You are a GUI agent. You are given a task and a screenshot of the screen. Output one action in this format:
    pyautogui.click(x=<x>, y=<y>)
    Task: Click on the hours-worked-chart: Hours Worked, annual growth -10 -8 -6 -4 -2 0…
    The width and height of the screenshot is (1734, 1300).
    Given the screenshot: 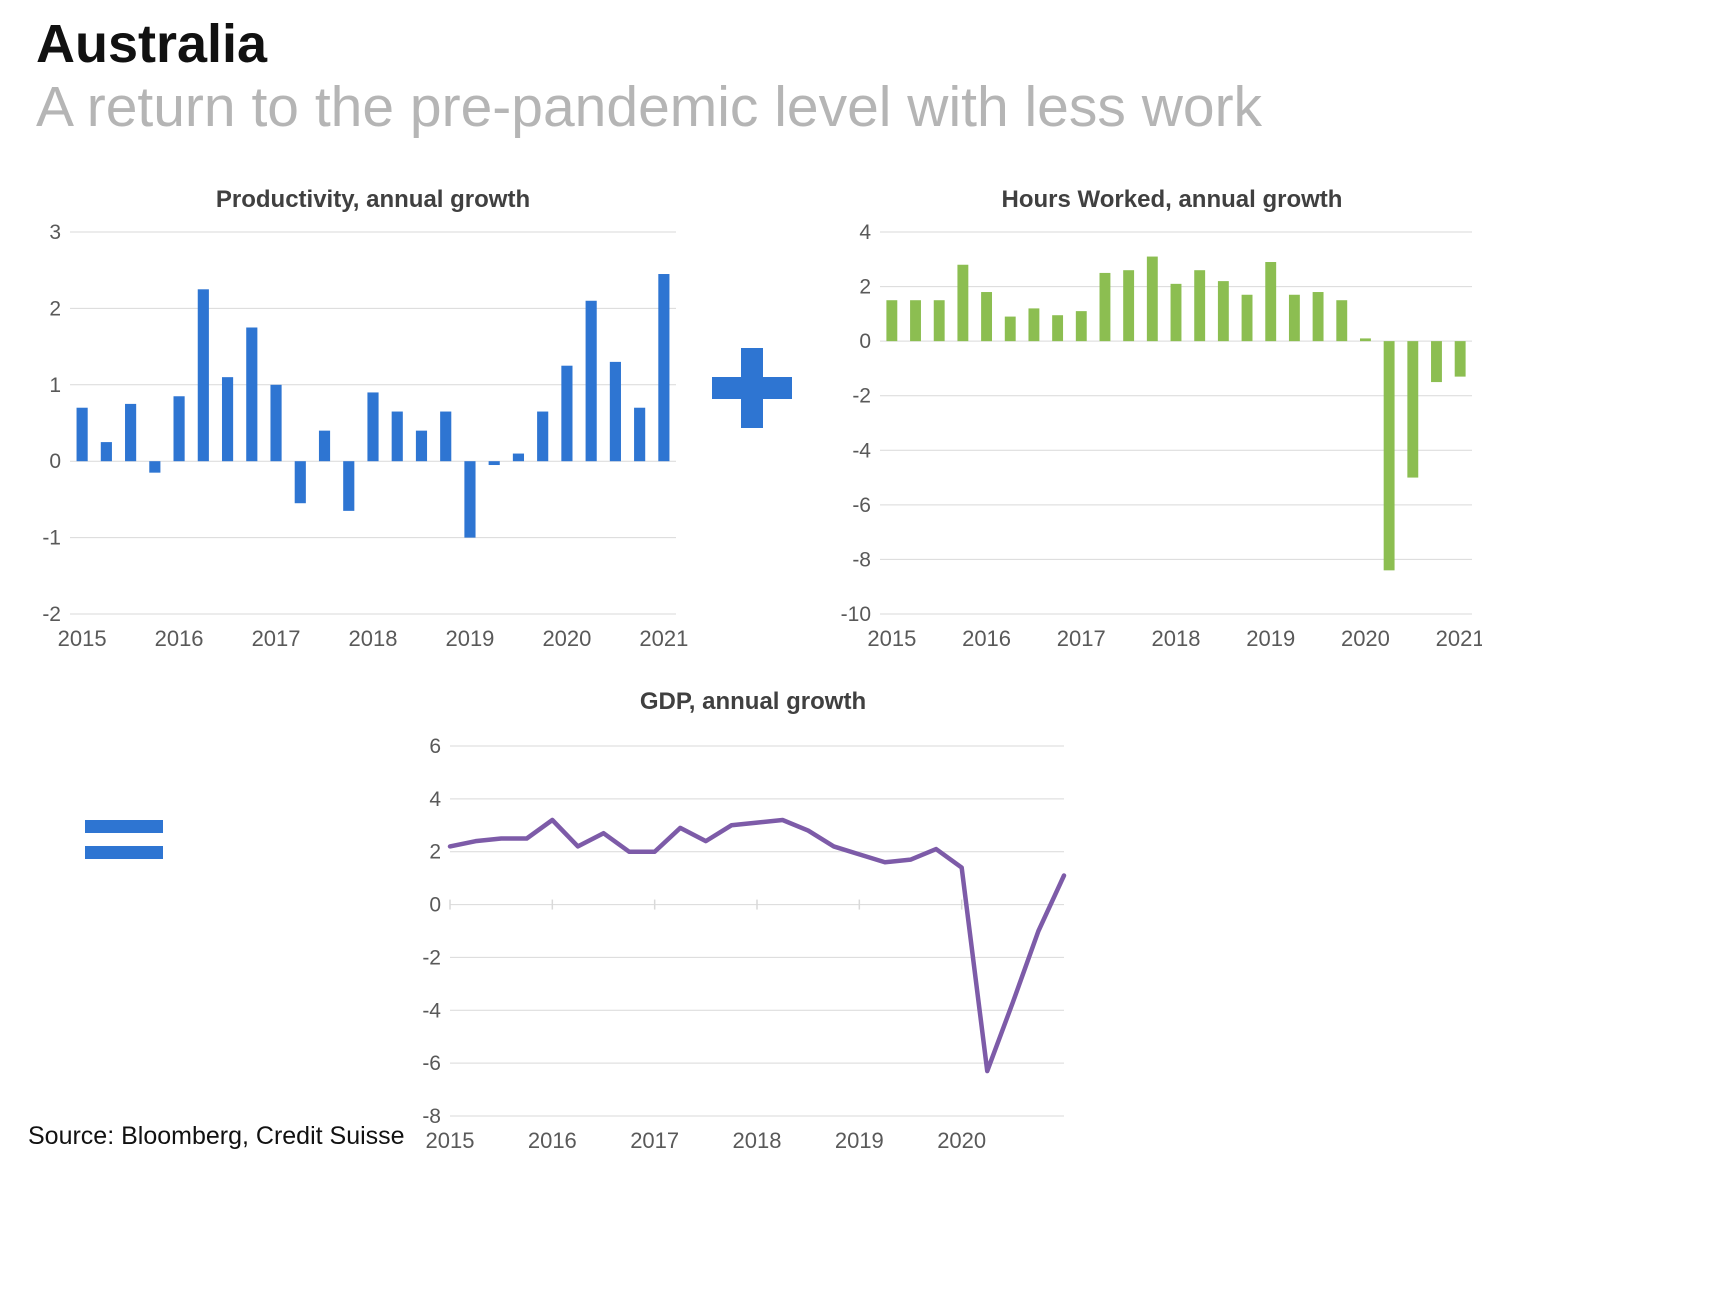 What is the action you would take?
    pyautogui.click(x=1157, y=424)
    